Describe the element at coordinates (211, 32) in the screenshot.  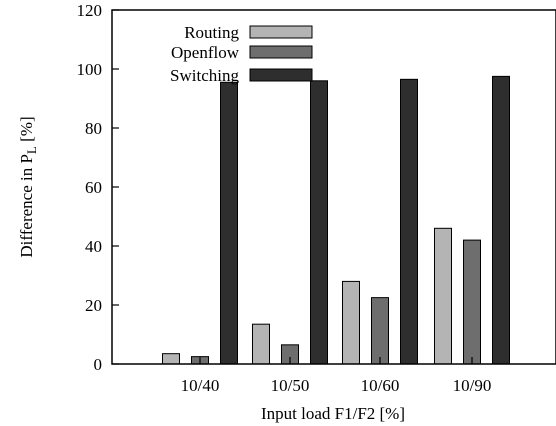
I see `legend-label-routing: Routing` at that location.